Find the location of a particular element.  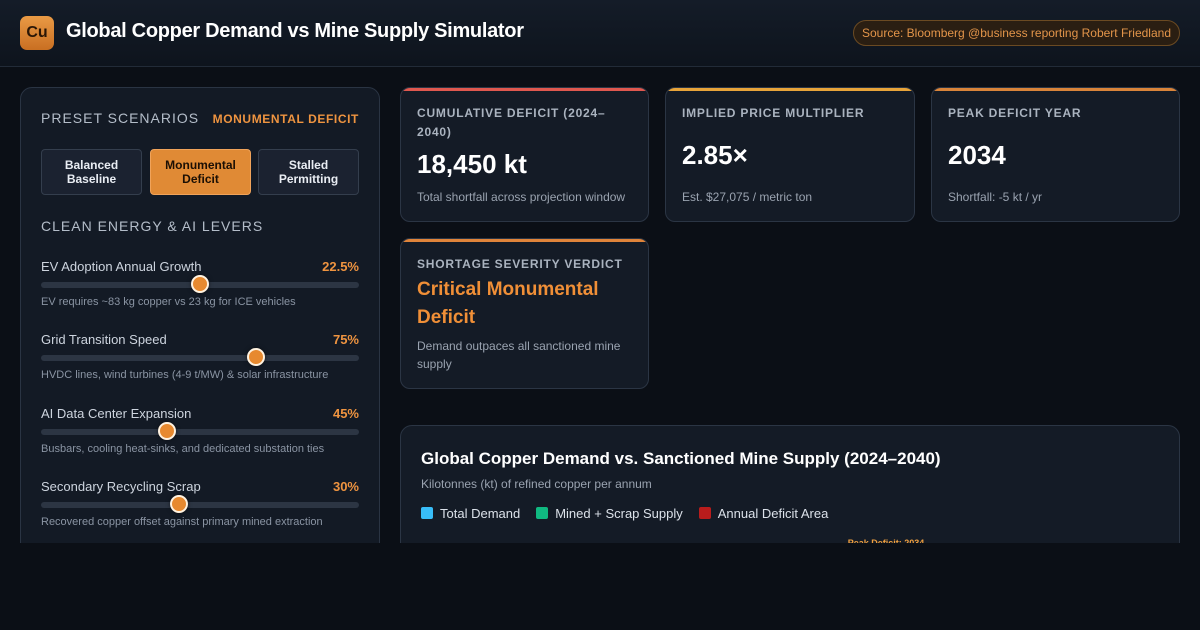

legend-supply: Mined + Scrap Supply is located at coordinates (609, 513).